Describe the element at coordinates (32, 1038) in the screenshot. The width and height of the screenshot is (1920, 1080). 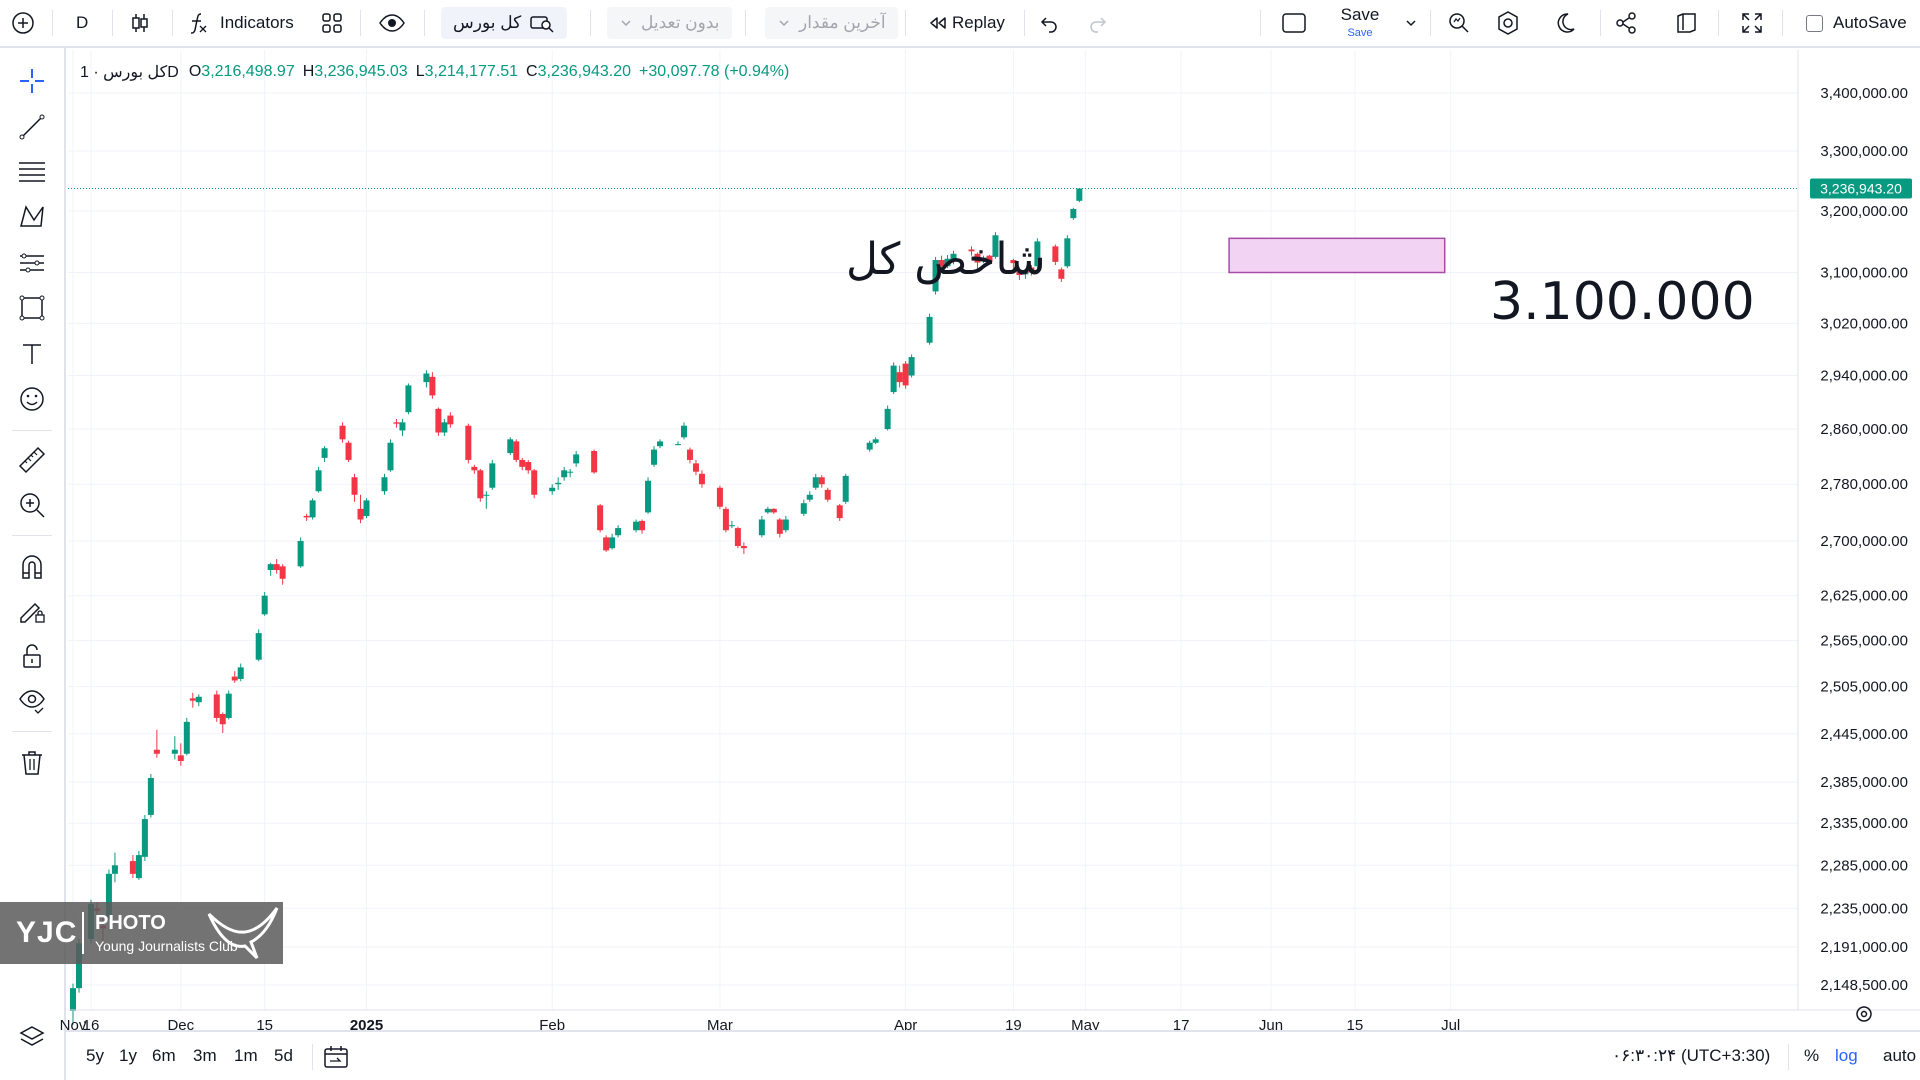
I see `object-tree-button` at that location.